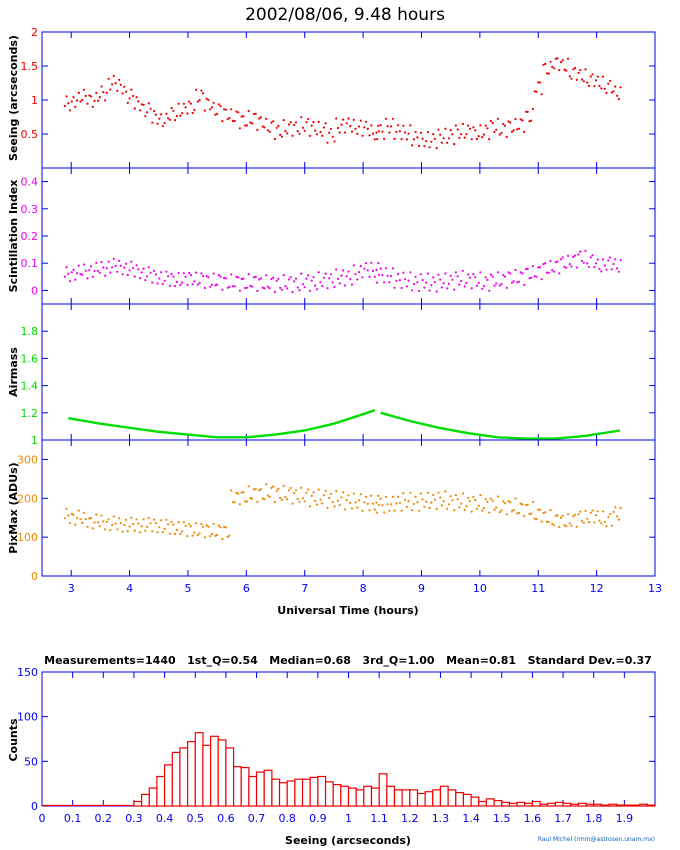  Describe the element at coordinates (222, 423) in the screenshot. I see `airmass-curve` at that location.